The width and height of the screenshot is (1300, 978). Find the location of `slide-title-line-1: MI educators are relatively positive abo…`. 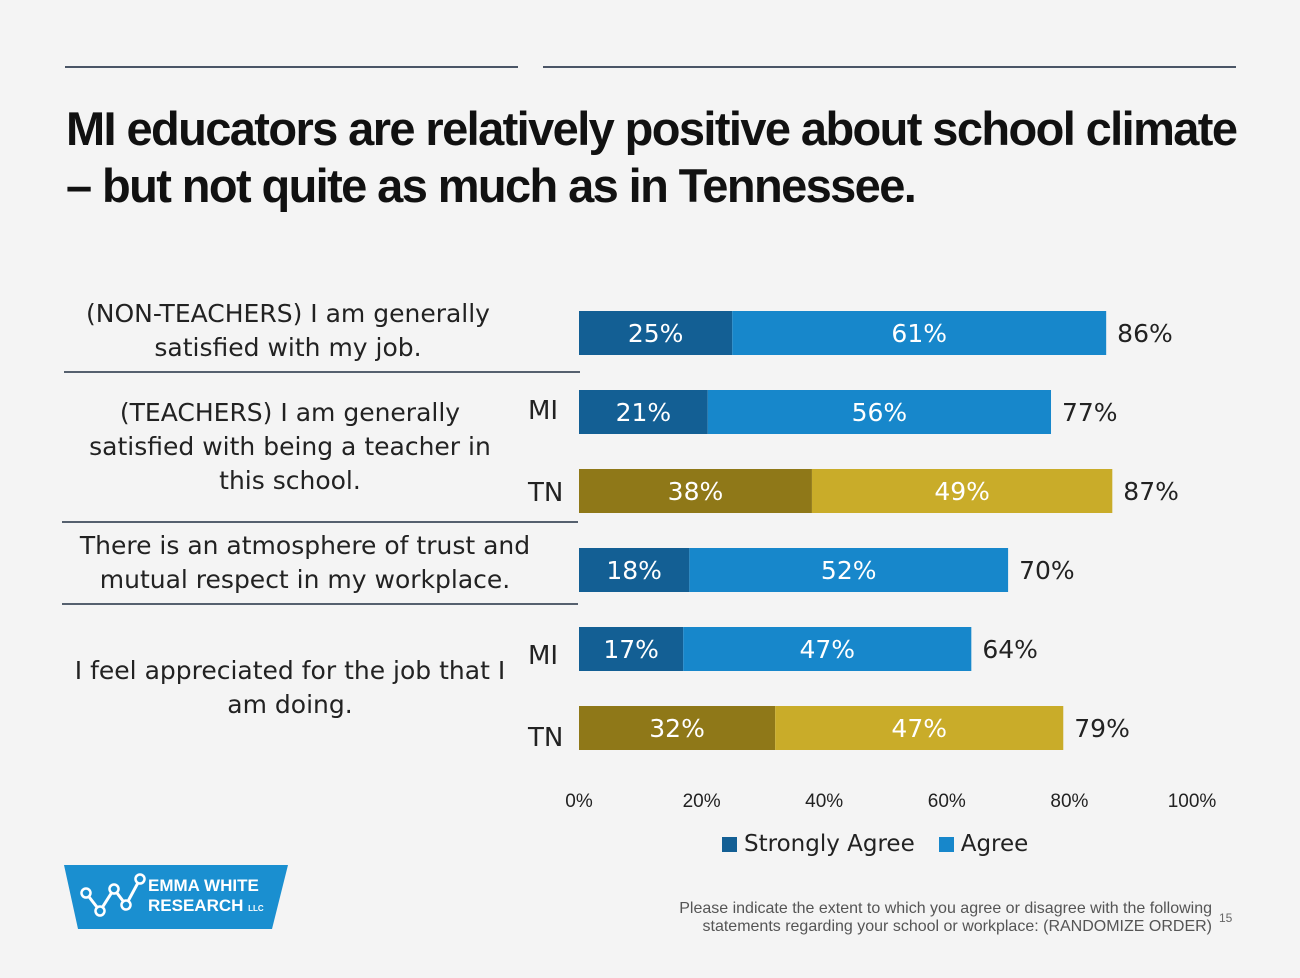

slide-title-line-1: MI educators are relatively positive abo… is located at coordinates (652, 128).